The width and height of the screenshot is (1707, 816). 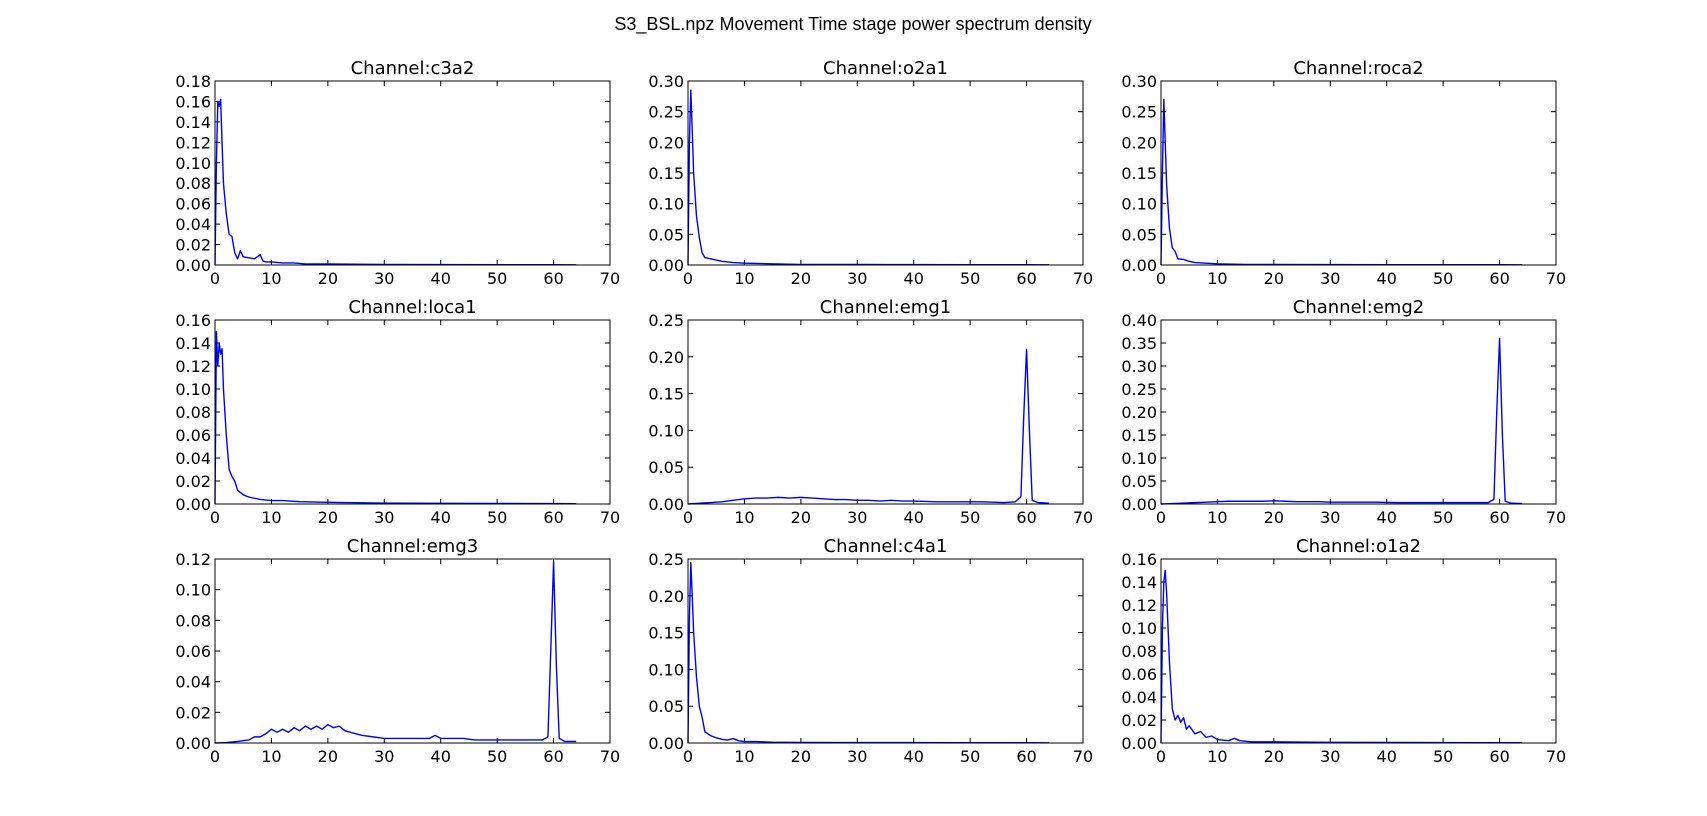 I want to click on y-tick-label: 0.14, so click(x=193, y=122).